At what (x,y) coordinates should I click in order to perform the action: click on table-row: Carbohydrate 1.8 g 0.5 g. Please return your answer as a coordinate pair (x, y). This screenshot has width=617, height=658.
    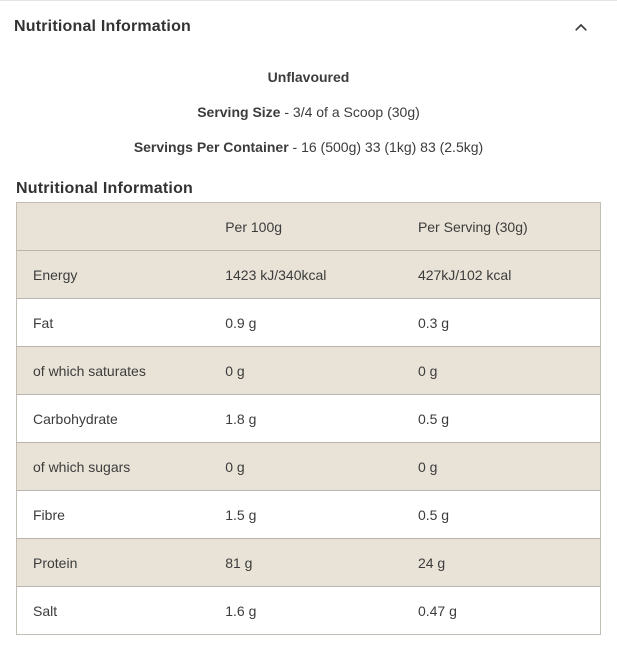
    Looking at the image, I should click on (308, 418).